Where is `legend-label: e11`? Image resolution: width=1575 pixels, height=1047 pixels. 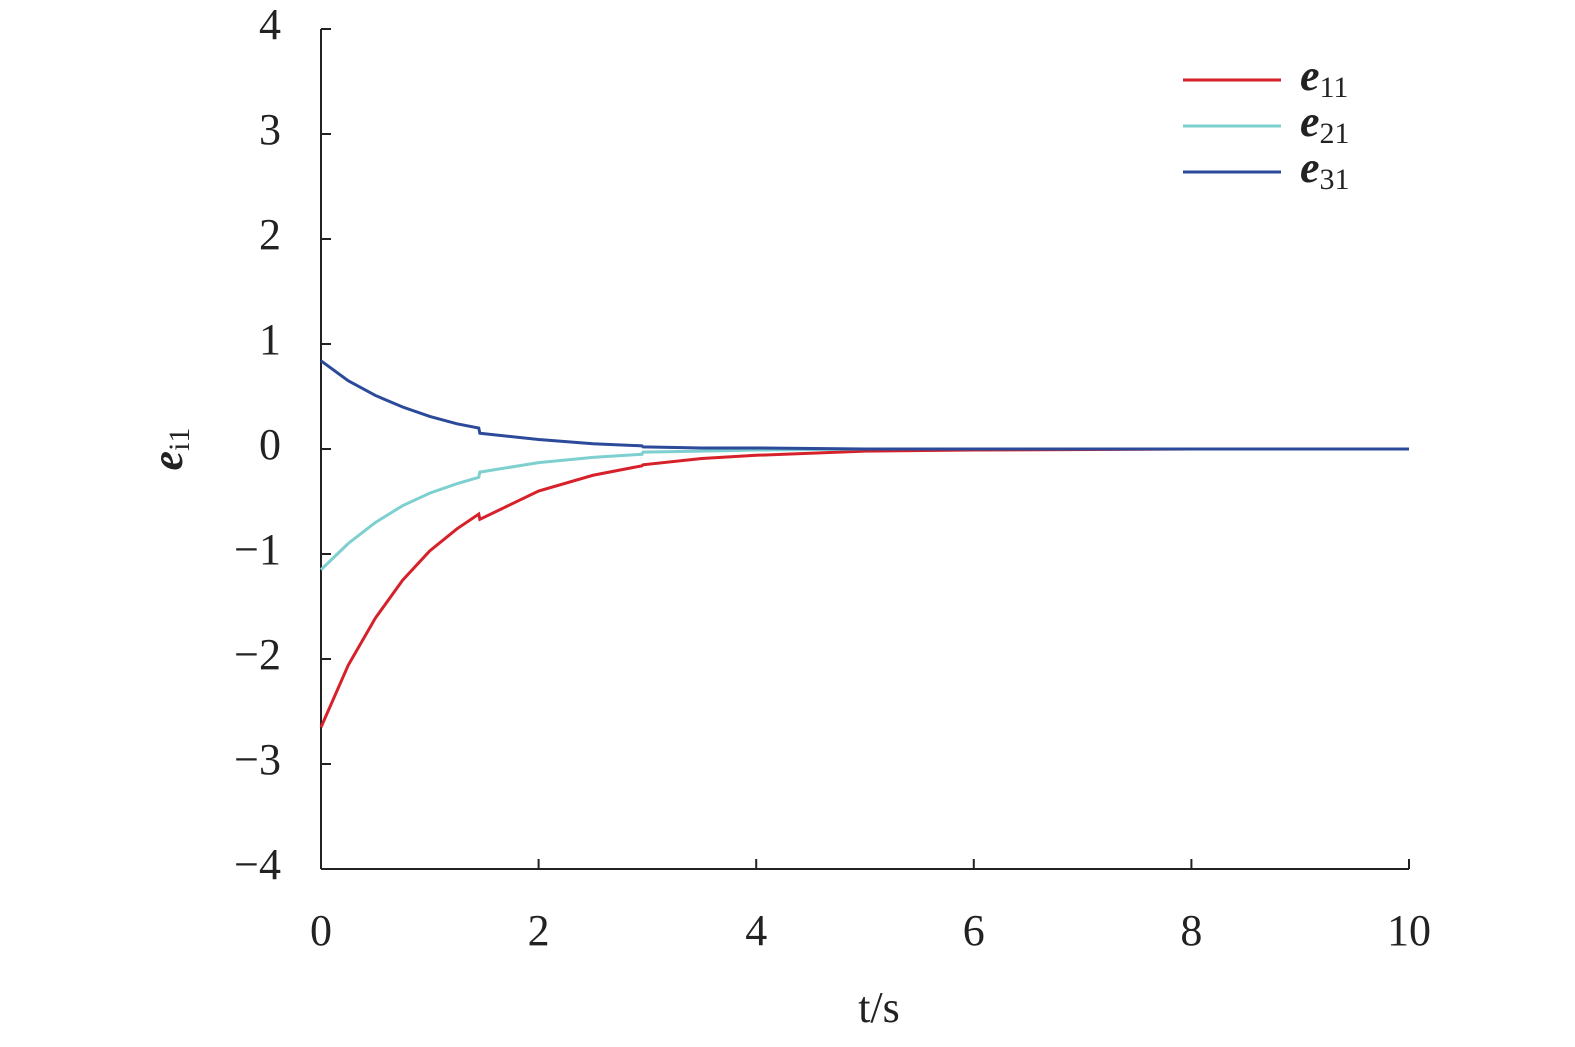 legend-label: e11 is located at coordinates (1324, 77).